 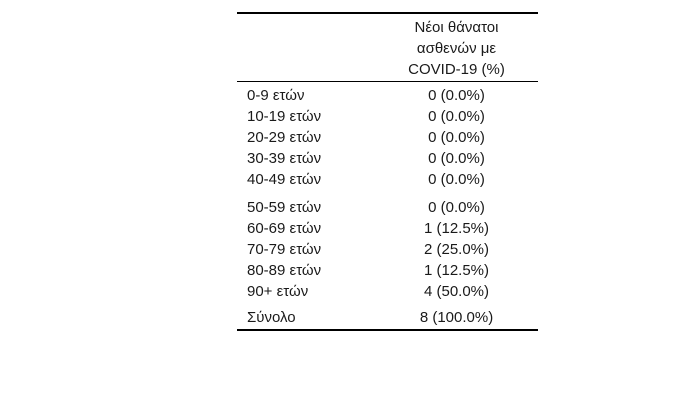 What do you see at coordinates (456, 27) in the screenshot?
I see `deaths-column-header-line-1: Νέοι θάνατοι` at bounding box center [456, 27].